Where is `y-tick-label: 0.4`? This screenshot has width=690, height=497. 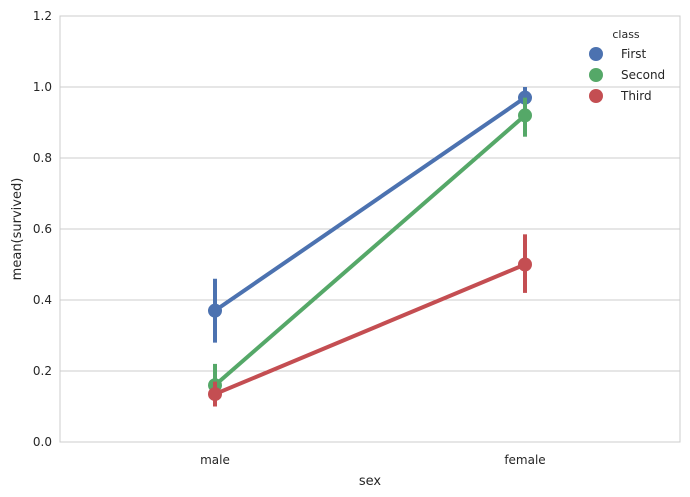
y-tick-label: 0.4 is located at coordinates (42, 300).